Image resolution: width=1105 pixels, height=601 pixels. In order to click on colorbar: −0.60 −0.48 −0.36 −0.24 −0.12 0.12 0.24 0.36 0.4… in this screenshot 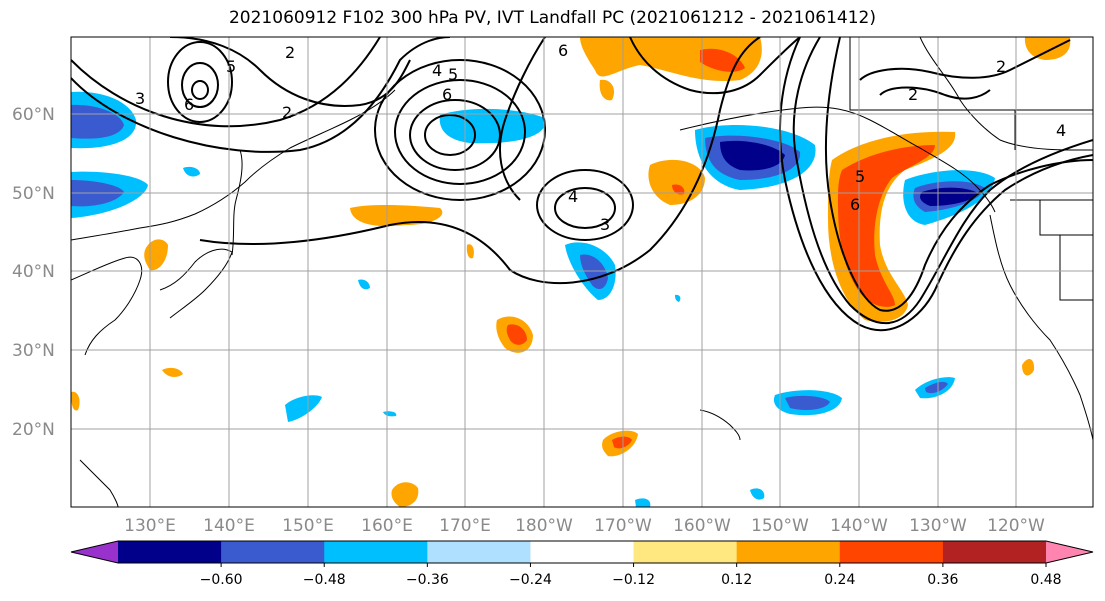, I will do `click(582, 564)`.